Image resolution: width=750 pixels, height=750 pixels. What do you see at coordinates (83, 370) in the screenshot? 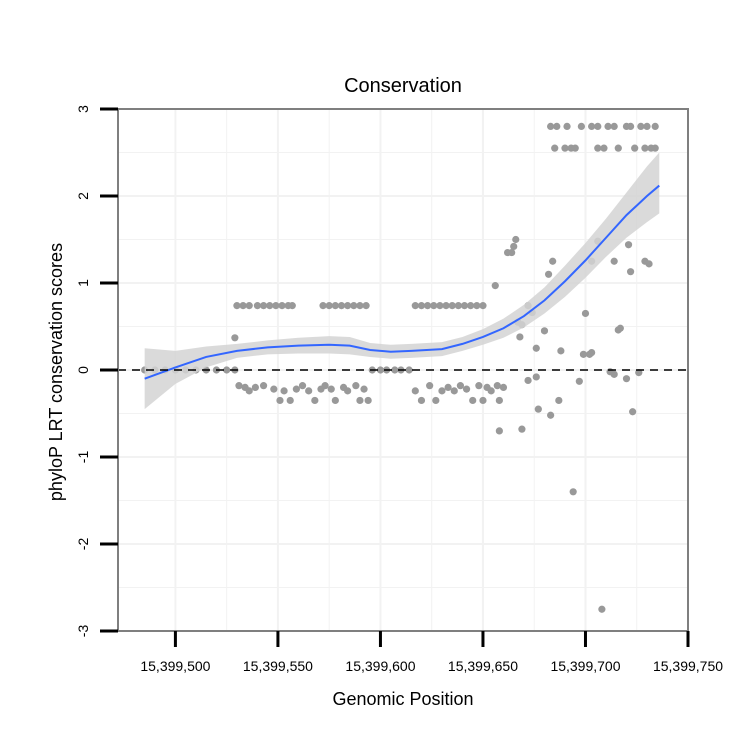
I see `y-tick-label: 0` at bounding box center [83, 370].